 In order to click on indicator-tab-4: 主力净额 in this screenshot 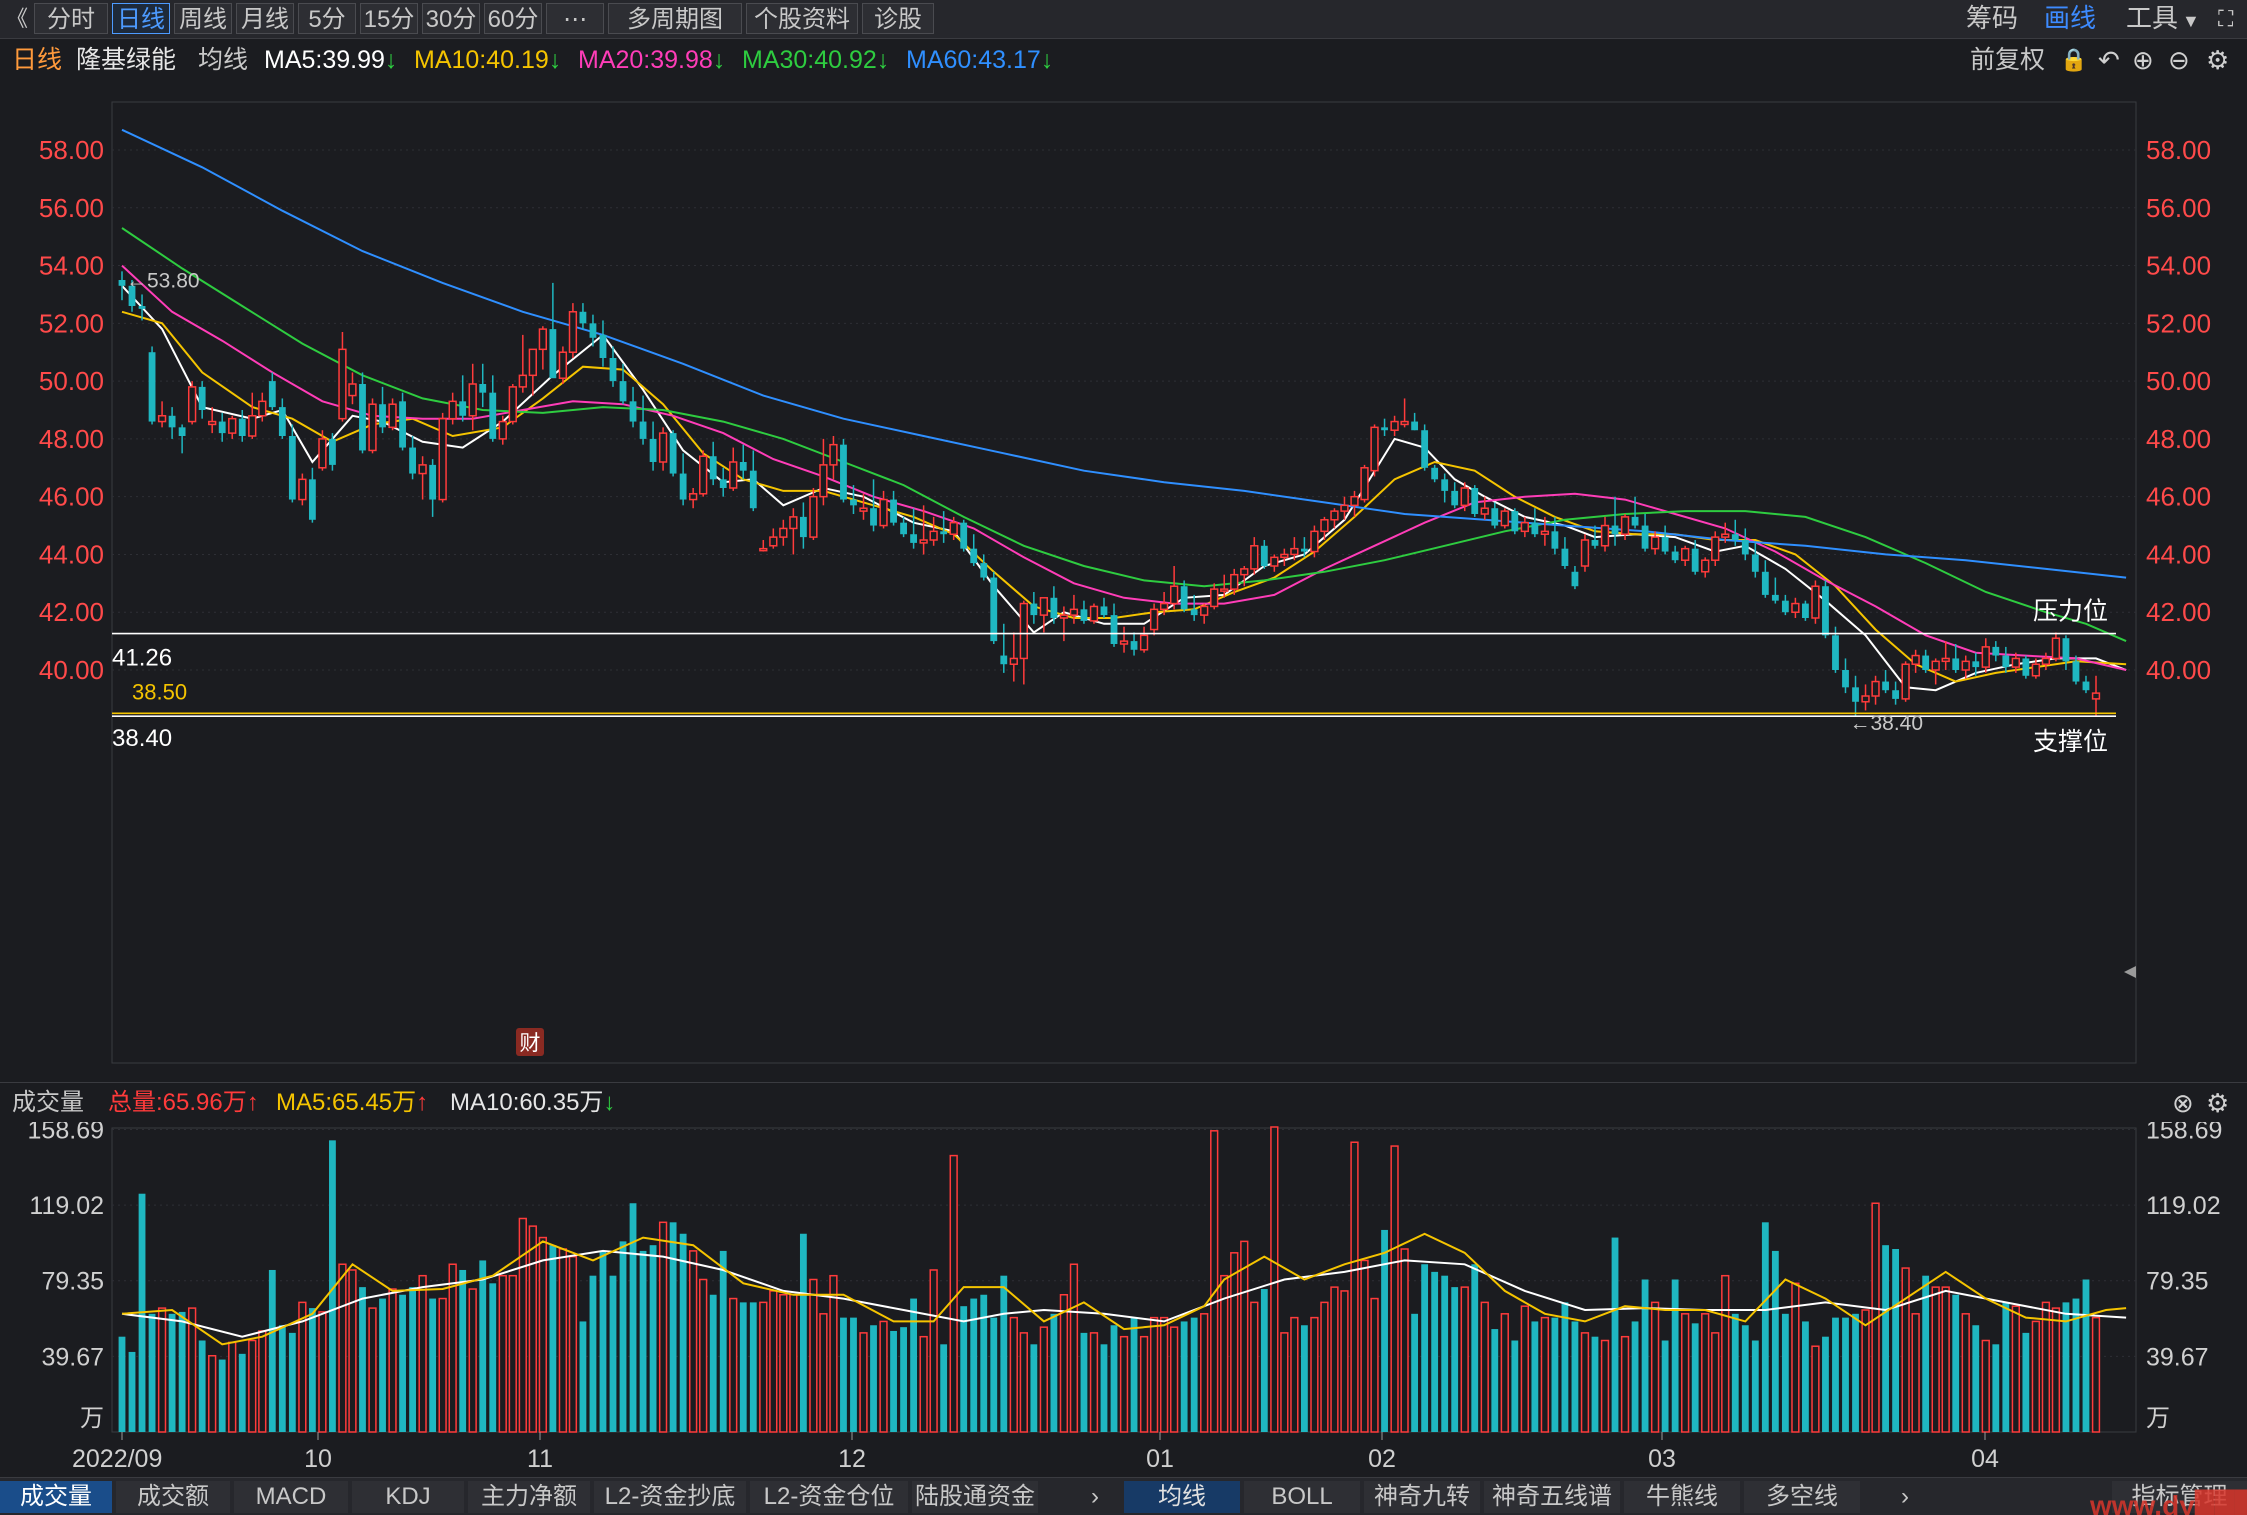, I will do `click(529, 1497)`.